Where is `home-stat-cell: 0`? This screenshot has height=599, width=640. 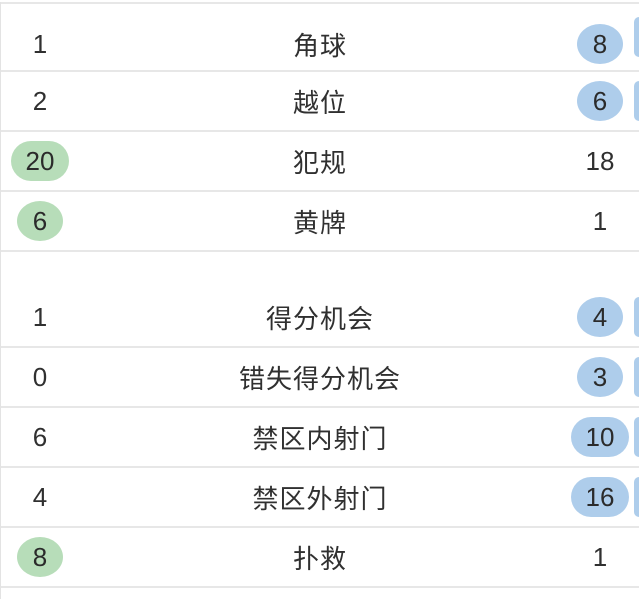 home-stat-cell: 0 is located at coordinates (40, 377).